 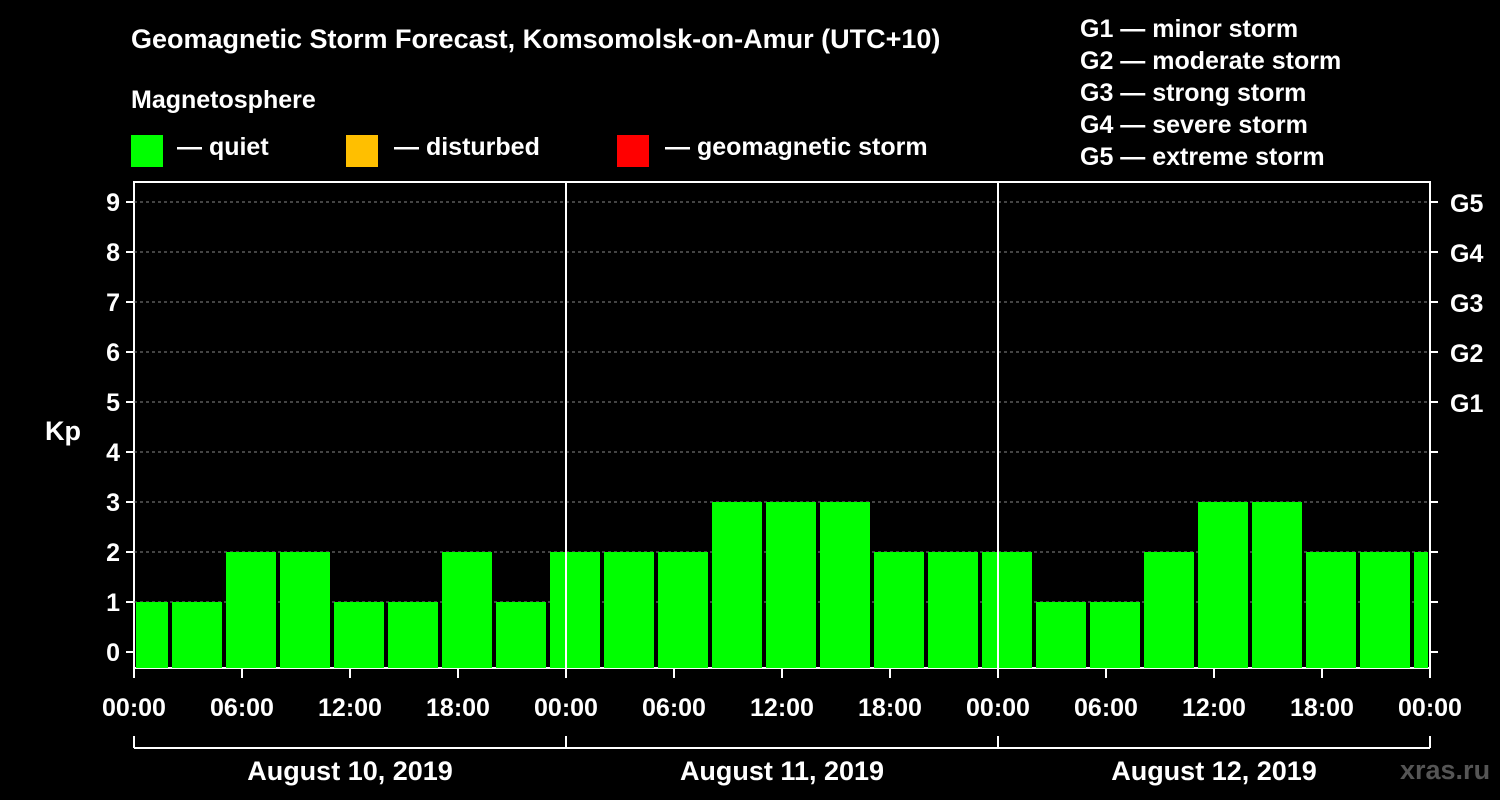 What do you see at coordinates (1211, 61) in the screenshot?
I see `g-scale-g2: G2 — moderate storm` at bounding box center [1211, 61].